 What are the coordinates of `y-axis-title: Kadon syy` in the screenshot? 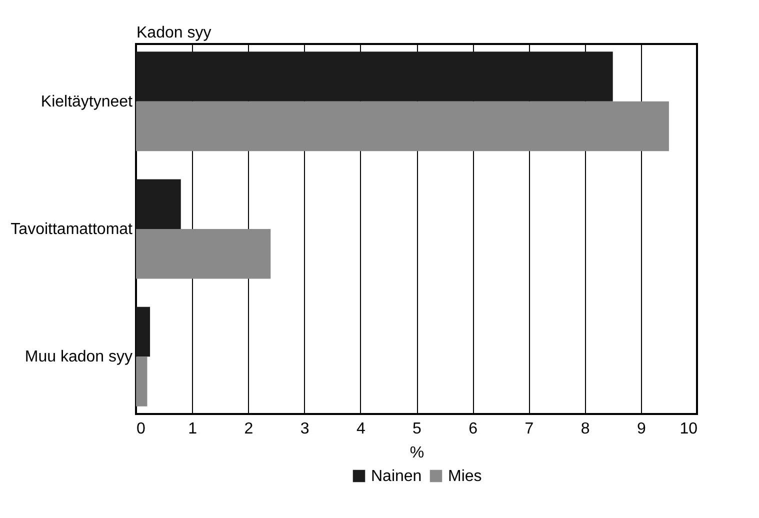 It's located at (174, 33).